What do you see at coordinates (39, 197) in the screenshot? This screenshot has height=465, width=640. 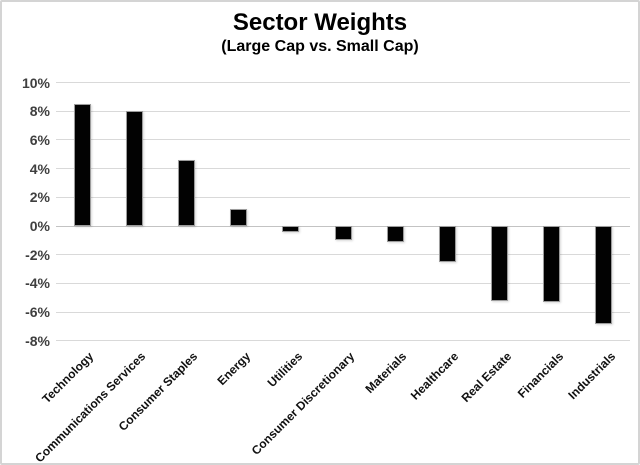 I see `ytick-label: 2%` at bounding box center [39, 197].